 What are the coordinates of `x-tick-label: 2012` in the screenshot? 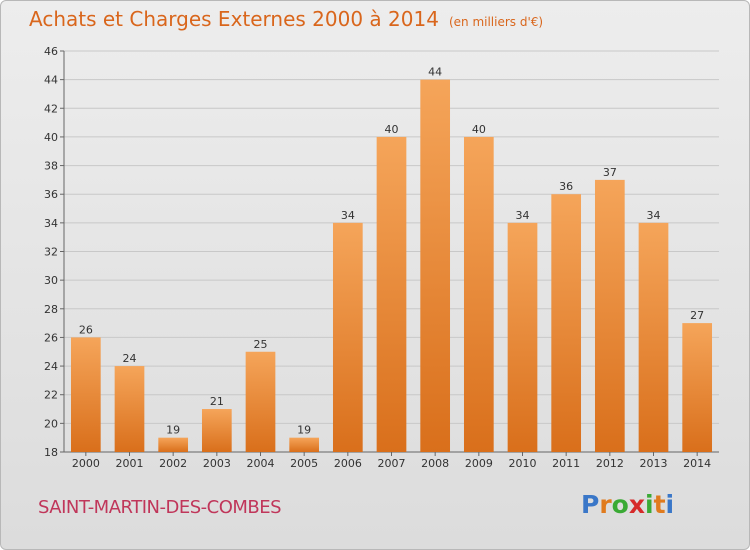 It's located at (610, 463).